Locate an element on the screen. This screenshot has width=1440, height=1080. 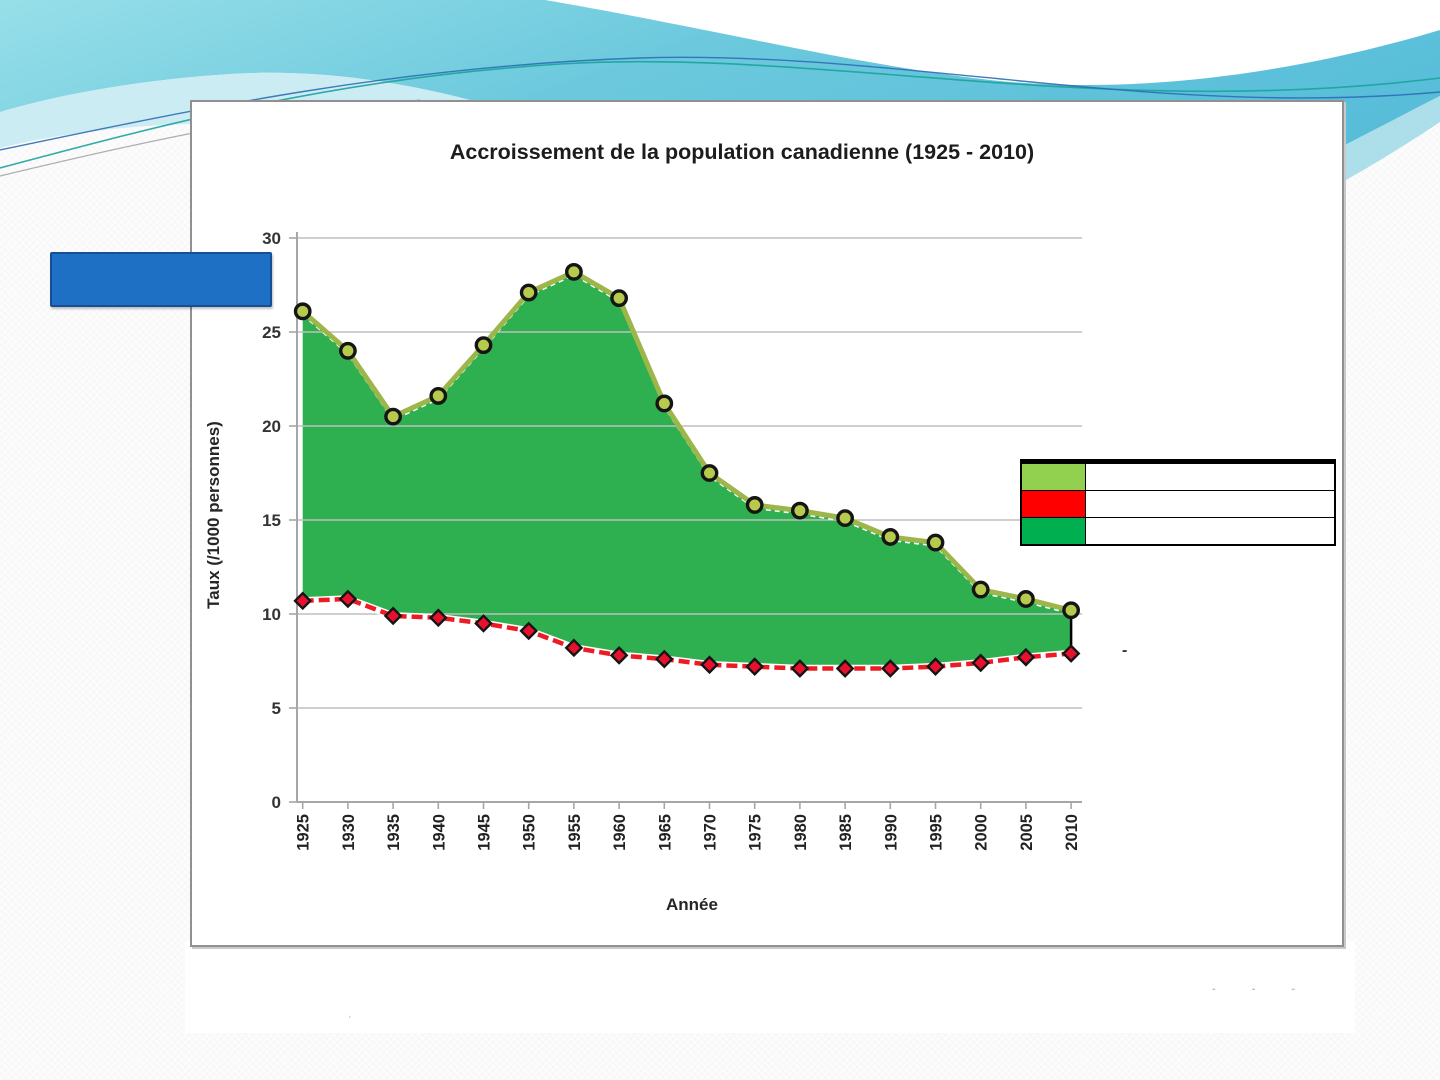
x-tick-label: 1940 is located at coordinates (439, 832).